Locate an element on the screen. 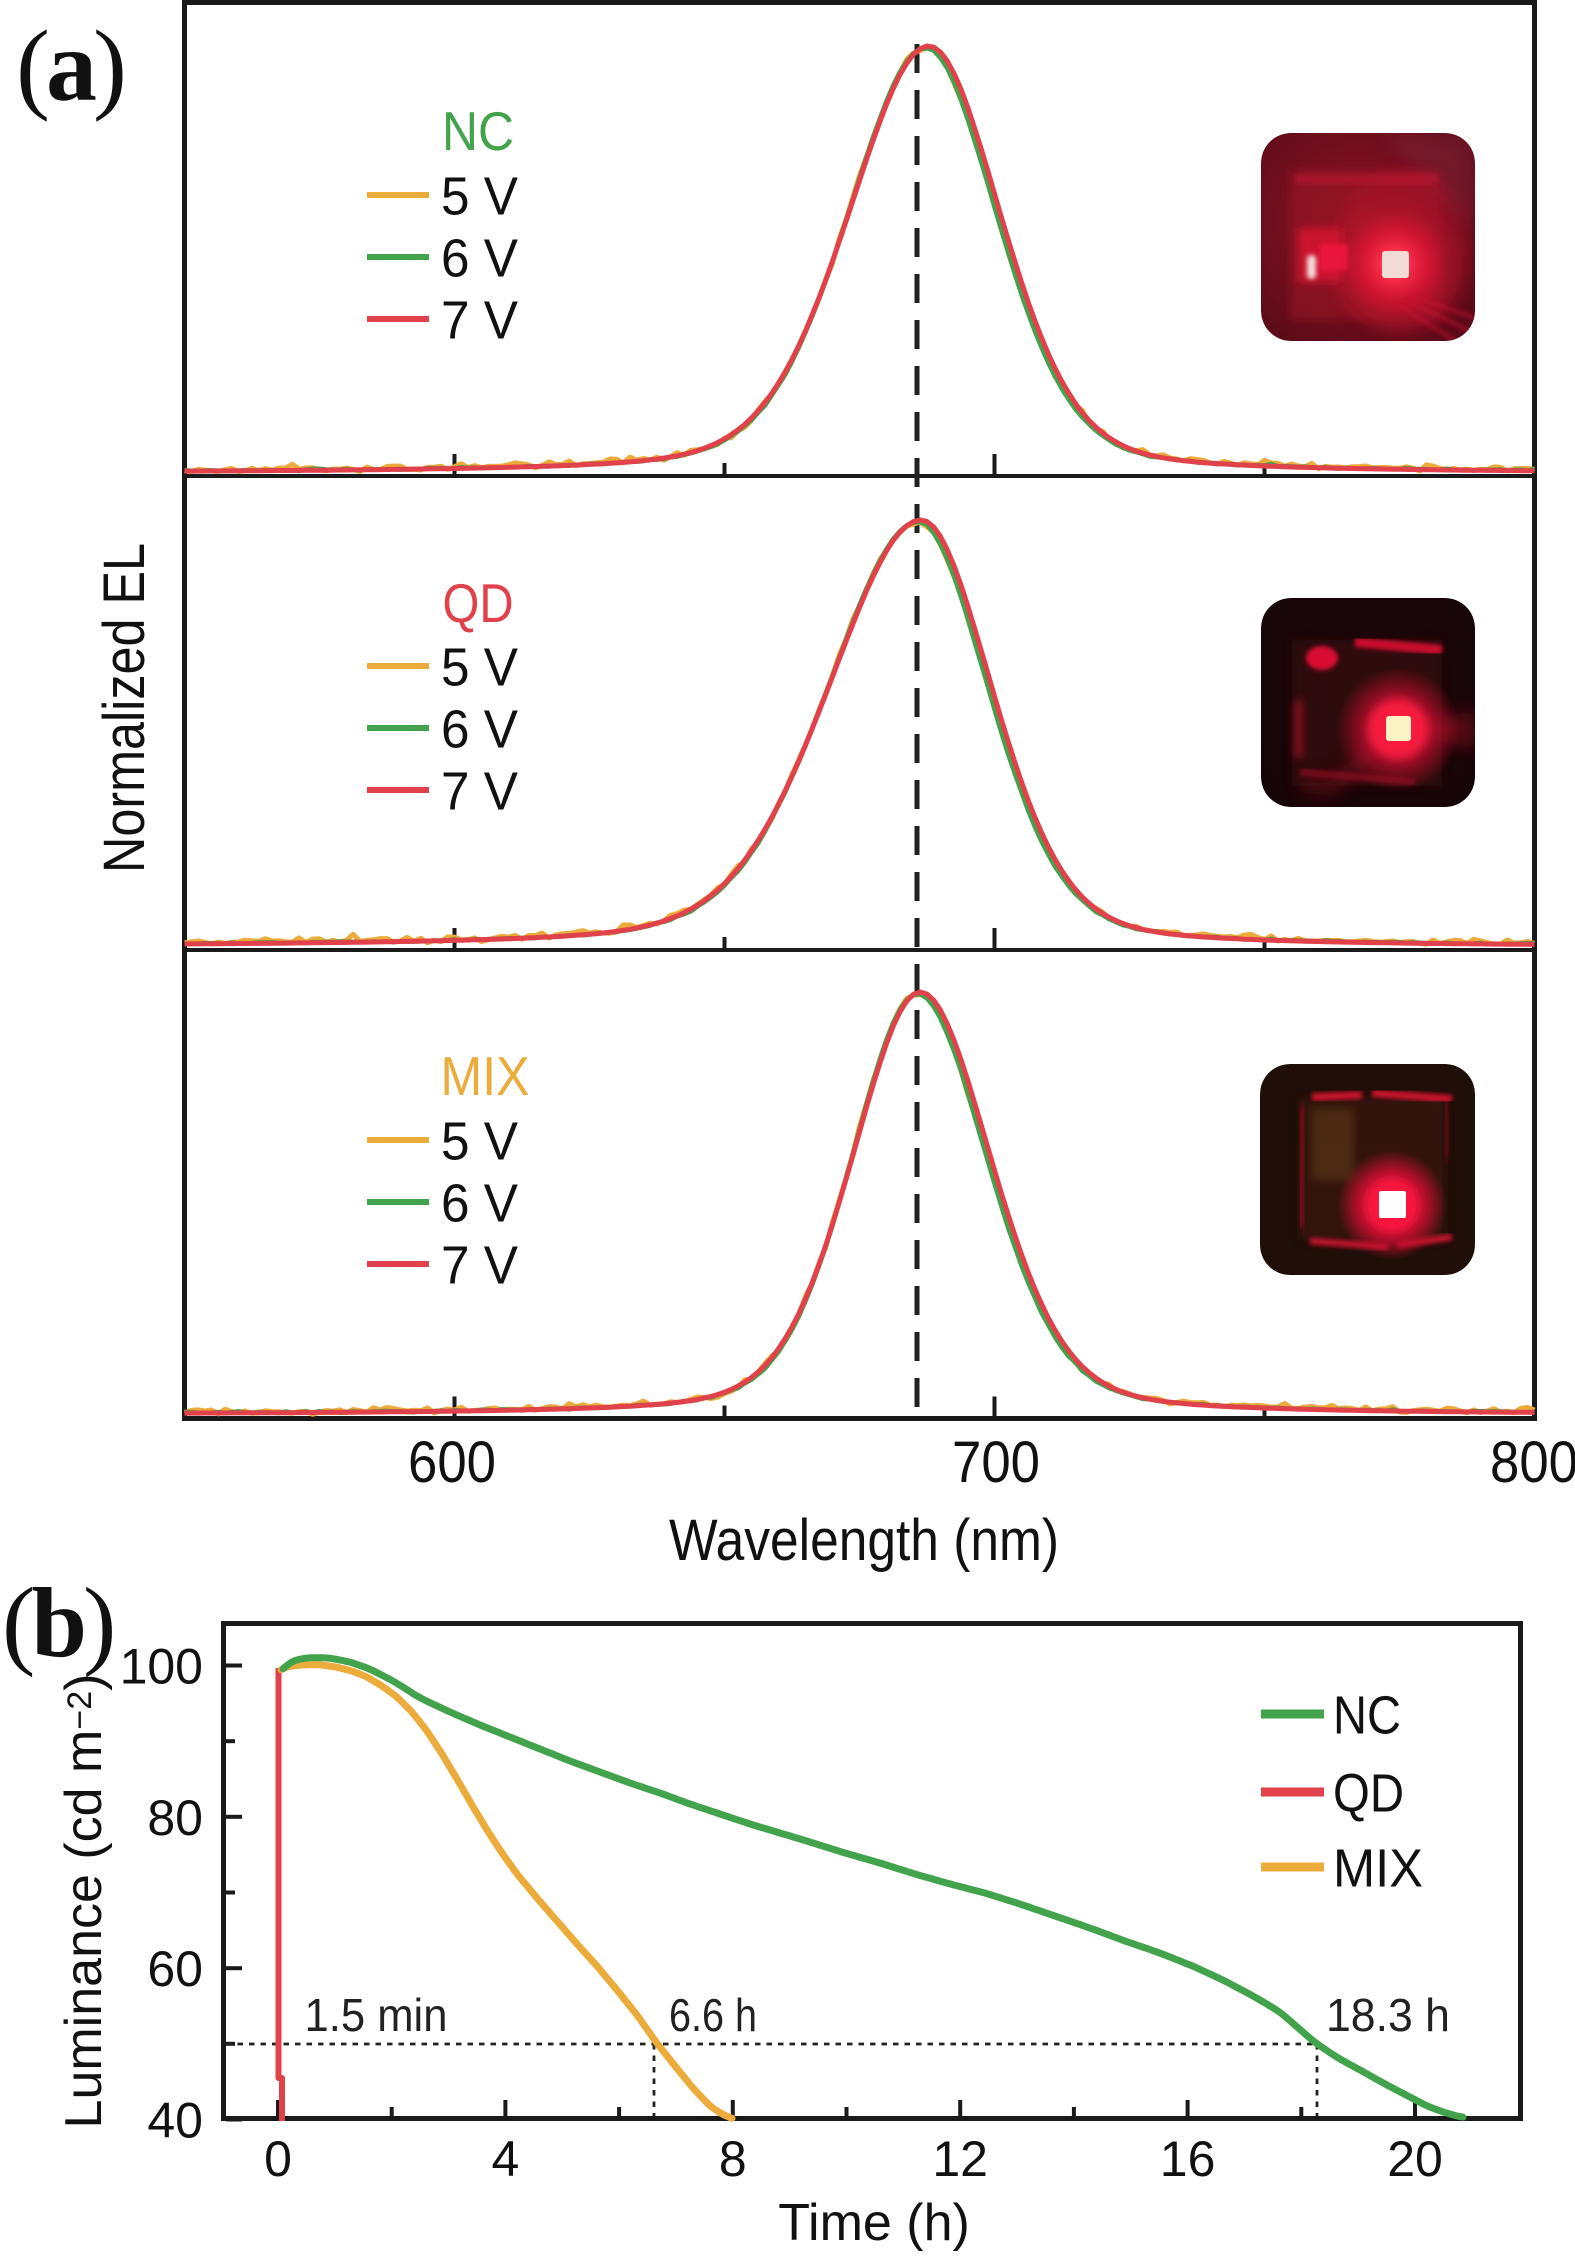  svg-text: 600 is located at coordinates (452, 1462).